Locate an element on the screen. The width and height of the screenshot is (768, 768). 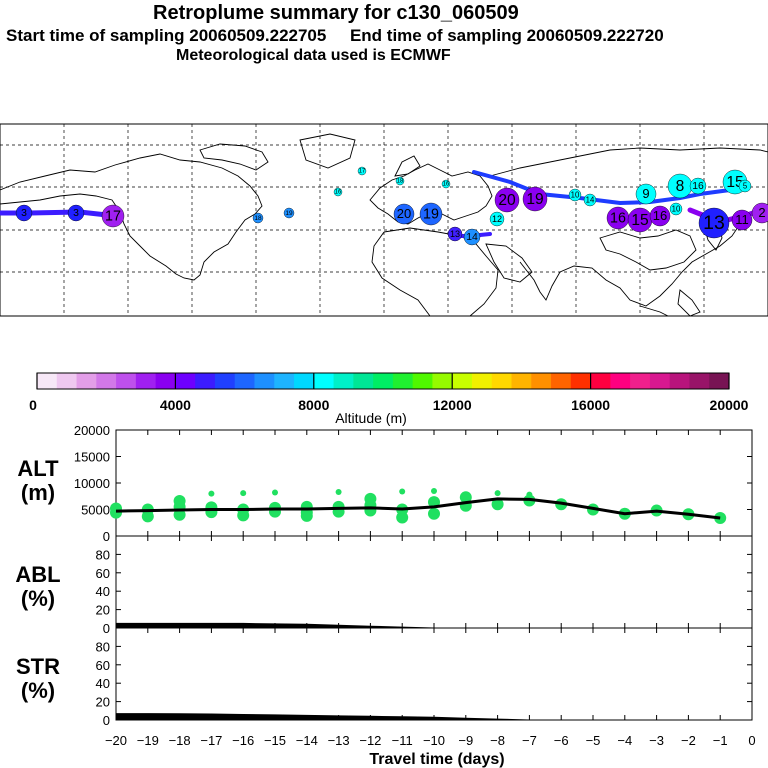
panel-label: (%) is located at coordinates (38, 598).